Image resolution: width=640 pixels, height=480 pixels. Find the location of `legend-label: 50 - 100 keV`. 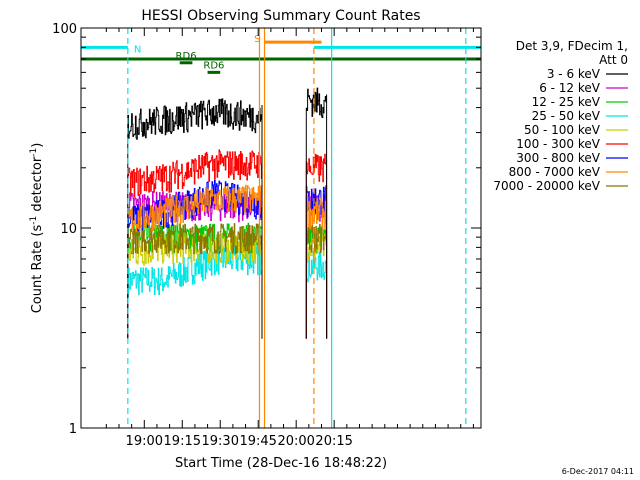

legend-label: 50 - 100 keV is located at coordinates (562, 130).